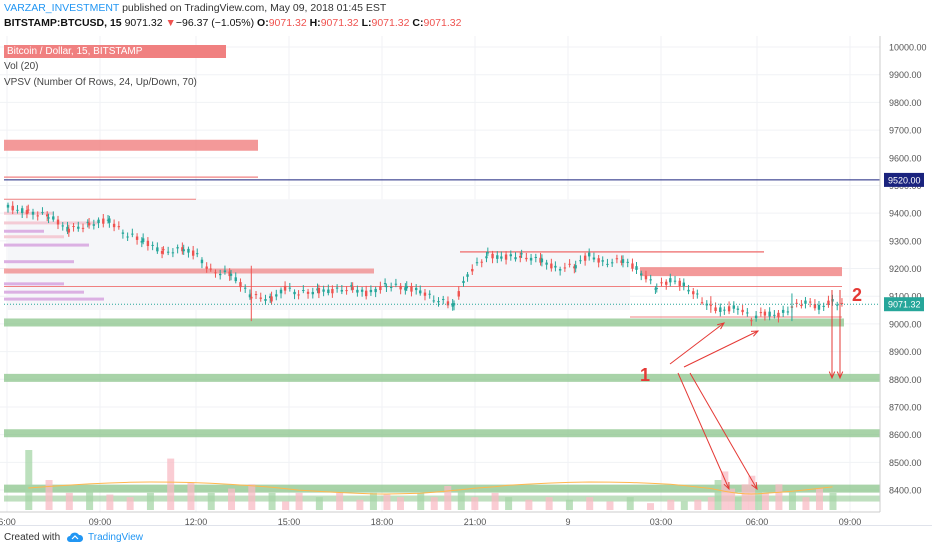 The image size is (932, 551). I want to click on h-value: 9071.32, so click(339, 23).